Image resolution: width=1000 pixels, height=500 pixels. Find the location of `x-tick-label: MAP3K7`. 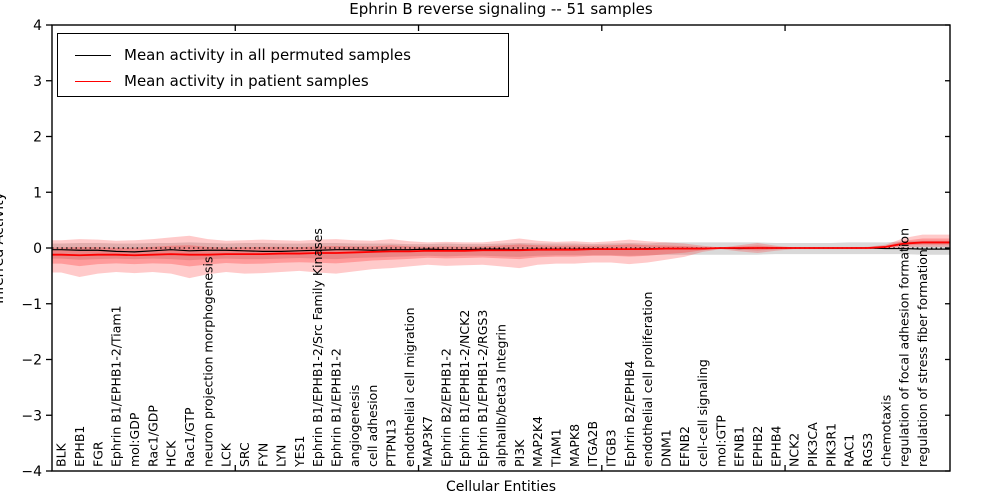

x-tick-label: MAP3K7 is located at coordinates (427, 441).